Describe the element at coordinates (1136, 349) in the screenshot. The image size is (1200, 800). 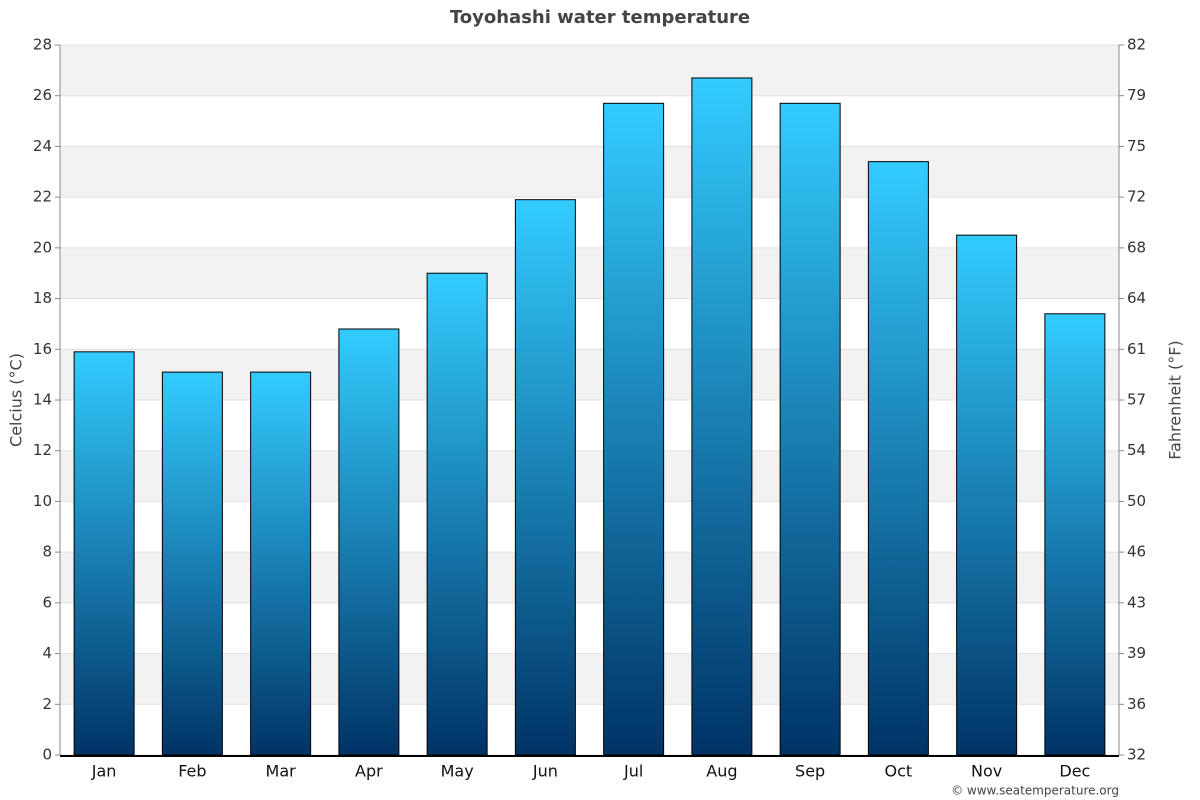
I see `y2-tick-label: 61` at that location.